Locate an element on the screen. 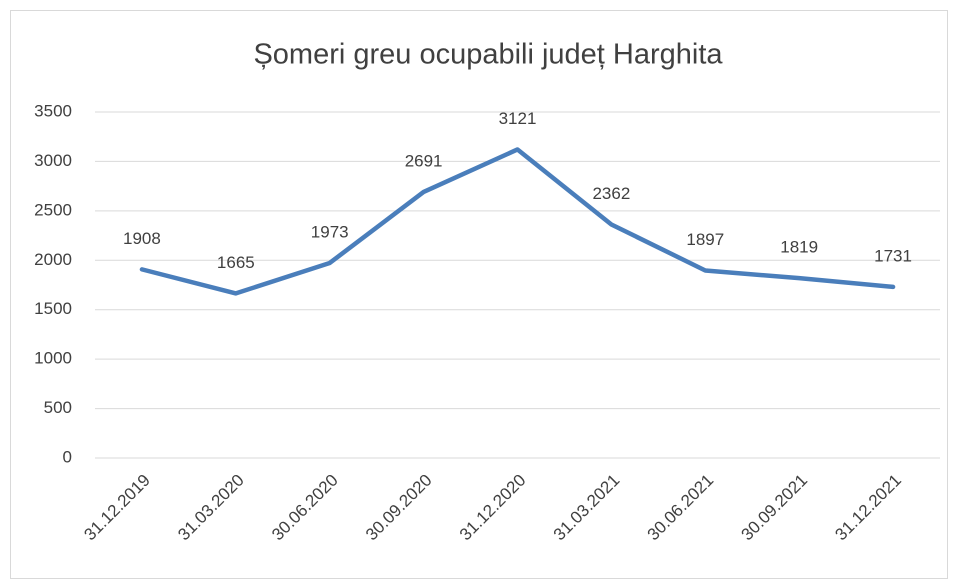  y-tick-label: 2500 is located at coordinates (53, 209).